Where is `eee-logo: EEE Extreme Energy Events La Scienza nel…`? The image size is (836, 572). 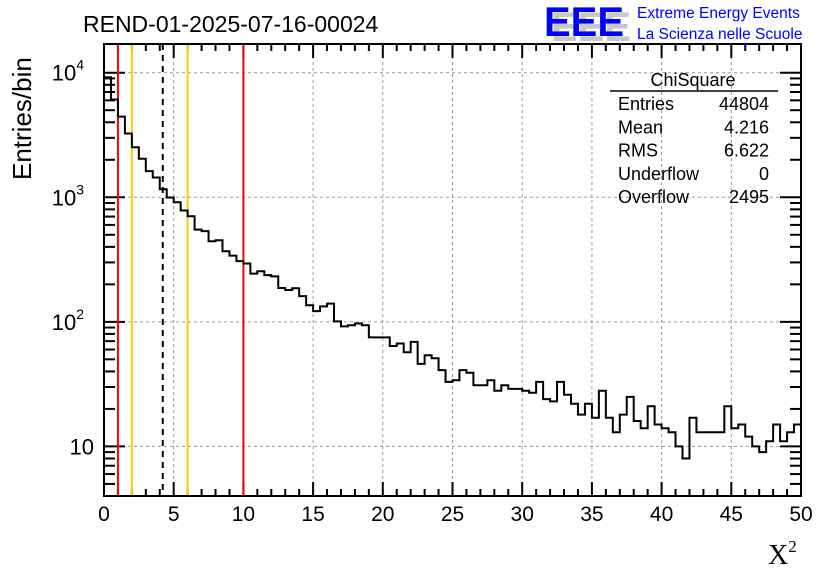
eee-logo: EEE Extreme Energy Events La Scienza nel… is located at coordinates (673, 22).